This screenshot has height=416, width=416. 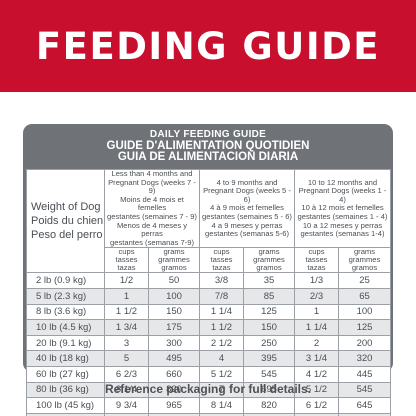 I want to click on cups-cell: 7, so click(x=221, y=390).